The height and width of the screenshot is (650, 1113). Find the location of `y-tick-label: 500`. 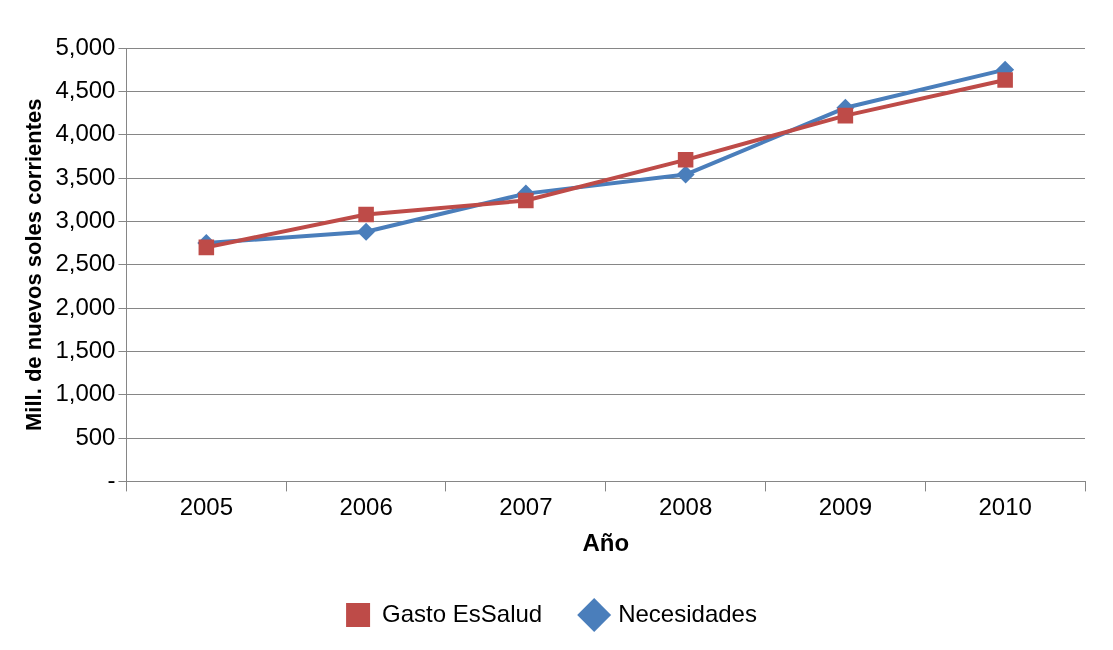

y-tick-label: 500 is located at coordinates (95, 436).